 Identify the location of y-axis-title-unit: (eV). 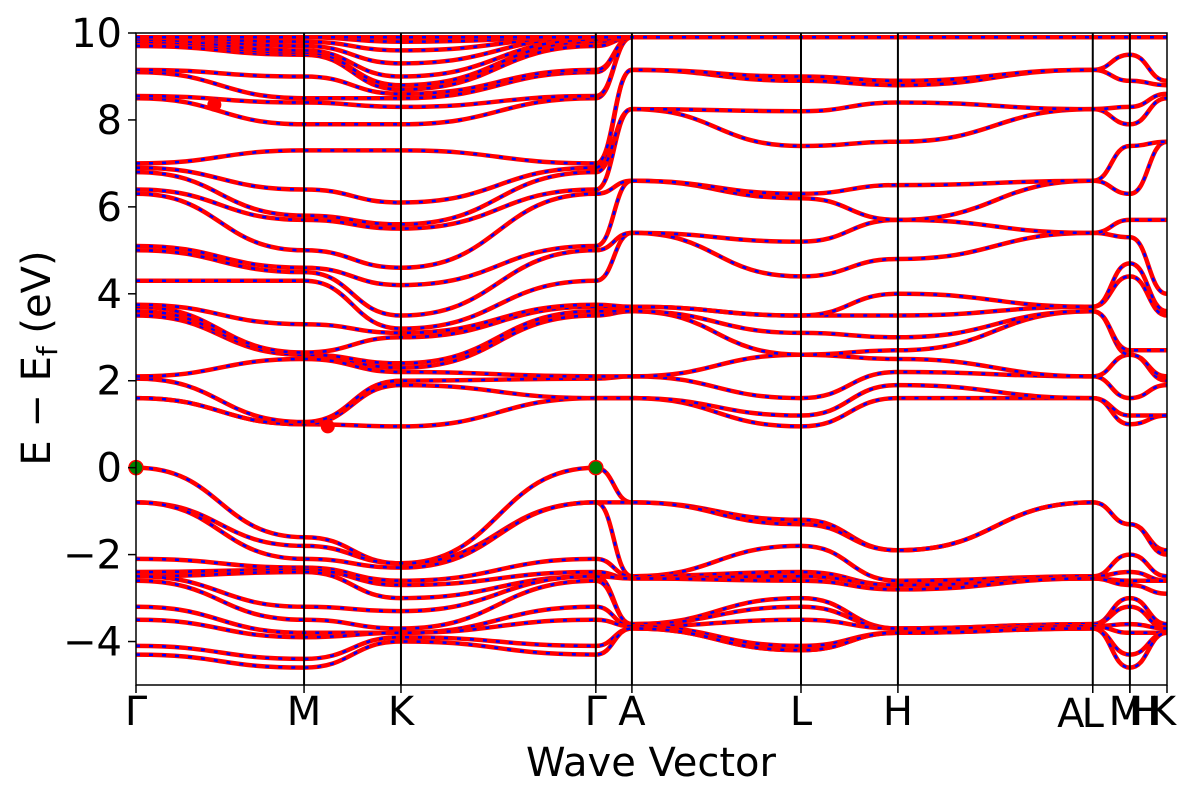
(37, 298).